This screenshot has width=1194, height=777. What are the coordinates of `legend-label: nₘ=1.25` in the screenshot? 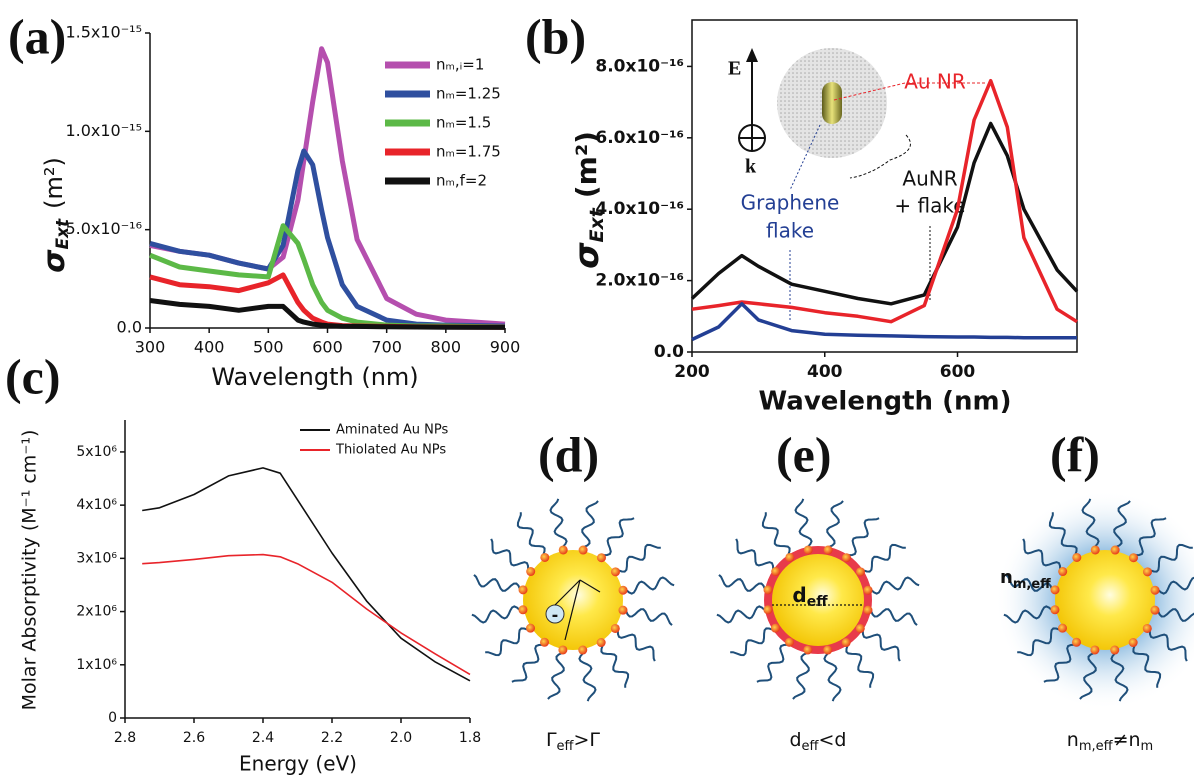 It's located at (468, 94).